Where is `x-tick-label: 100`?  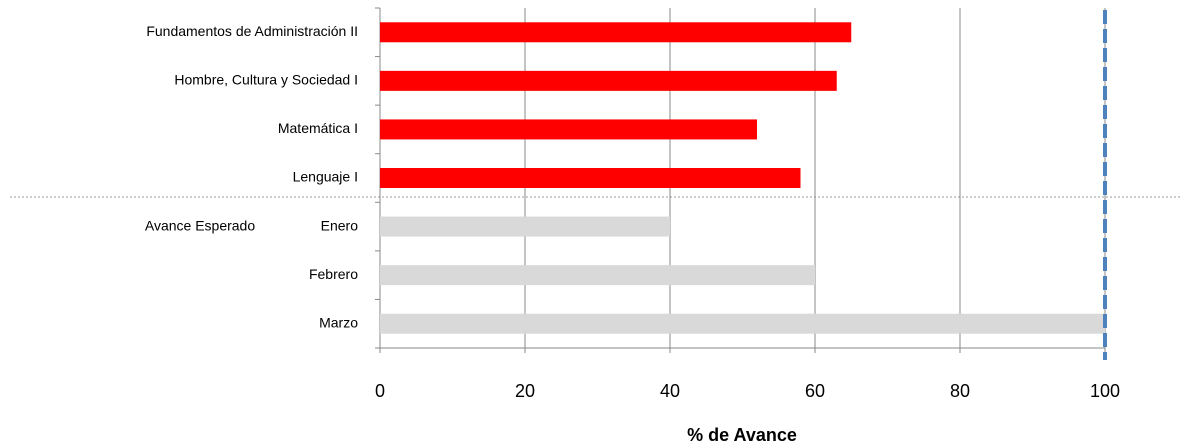
x-tick-label: 100 is located at coordinates (1105, 391).